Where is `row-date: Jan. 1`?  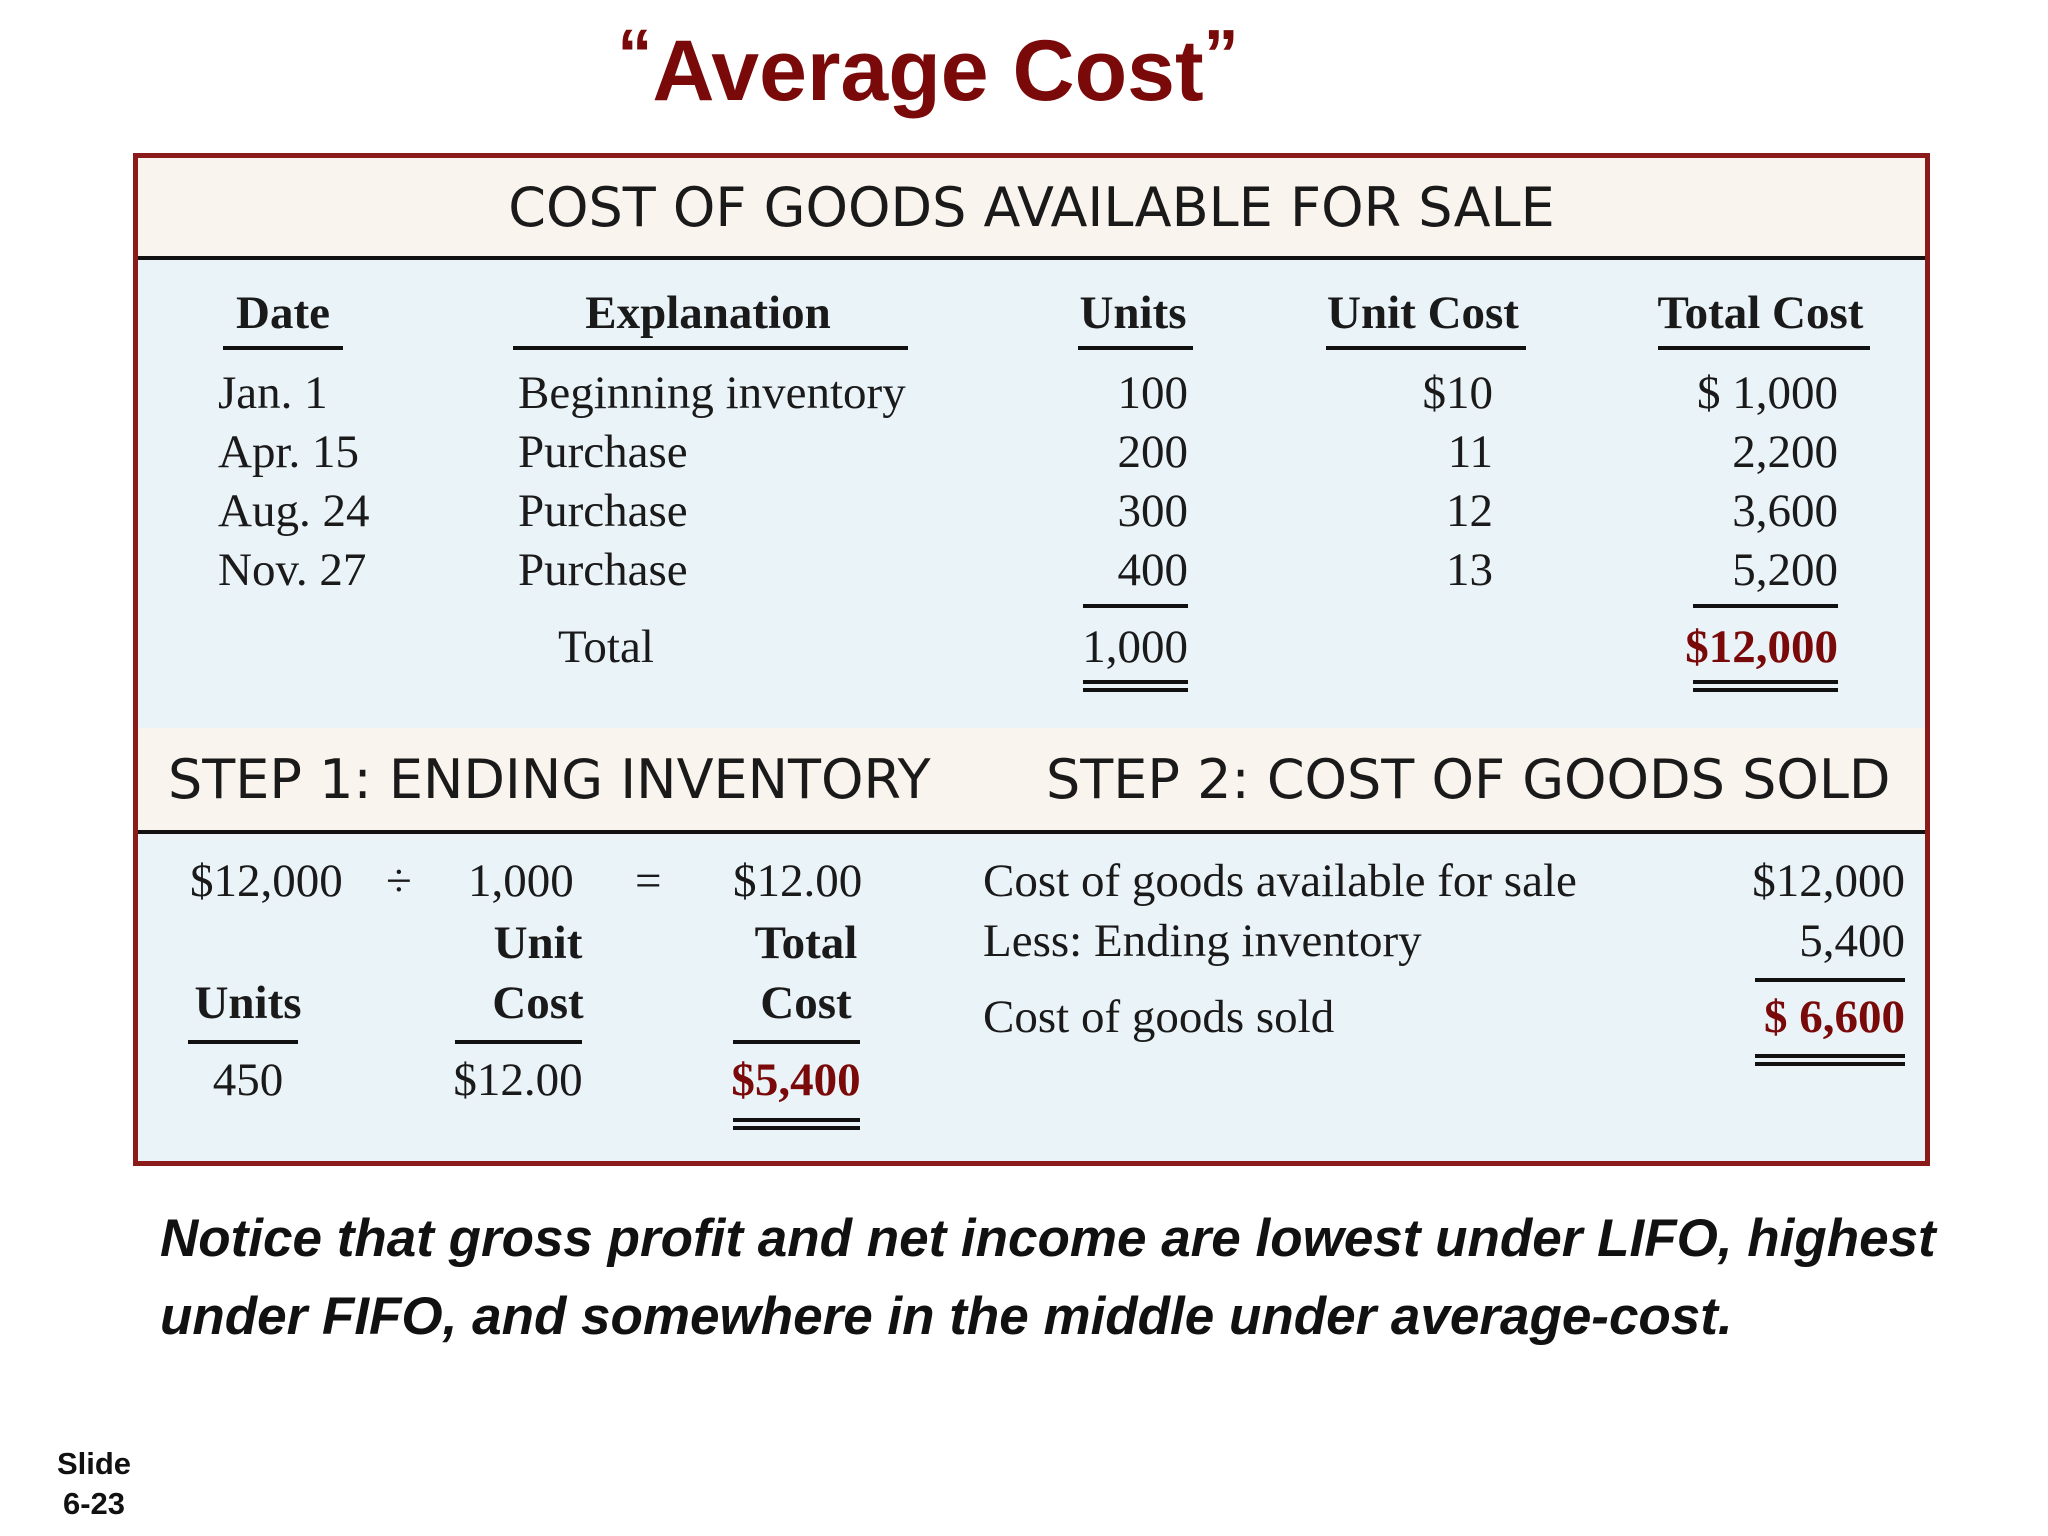 row-date: Jan. 1 is located at coordinates (273, 393).